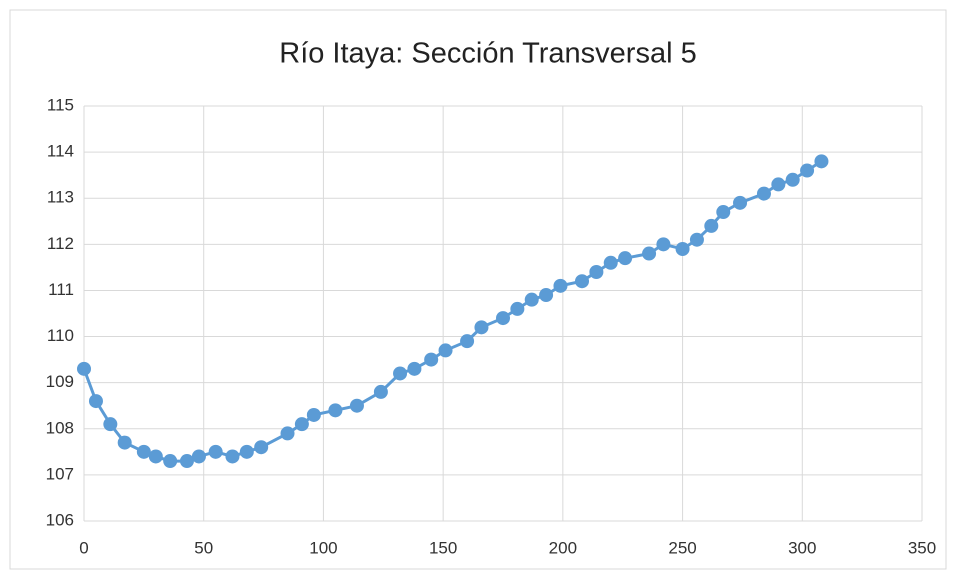 Image resolution: width=956 pixels, height=579 pixels. I want to click on y-tick-label: 110, so click(60, 335).